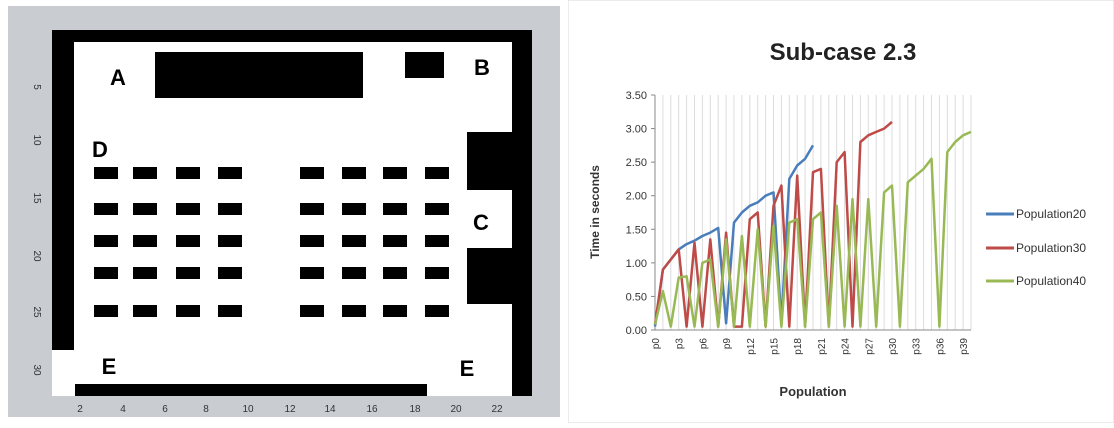 This screenshot has width=1114, height=428. Describe the element at coordinates (636, 197) in the screenshot. I see `y-tick-label: 2.00` at that location.